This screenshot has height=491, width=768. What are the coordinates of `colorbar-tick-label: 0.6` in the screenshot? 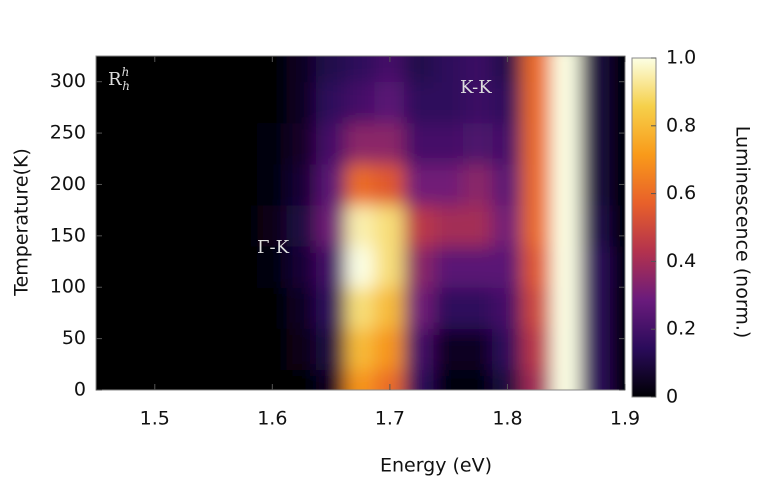 It's located at (681, 193).